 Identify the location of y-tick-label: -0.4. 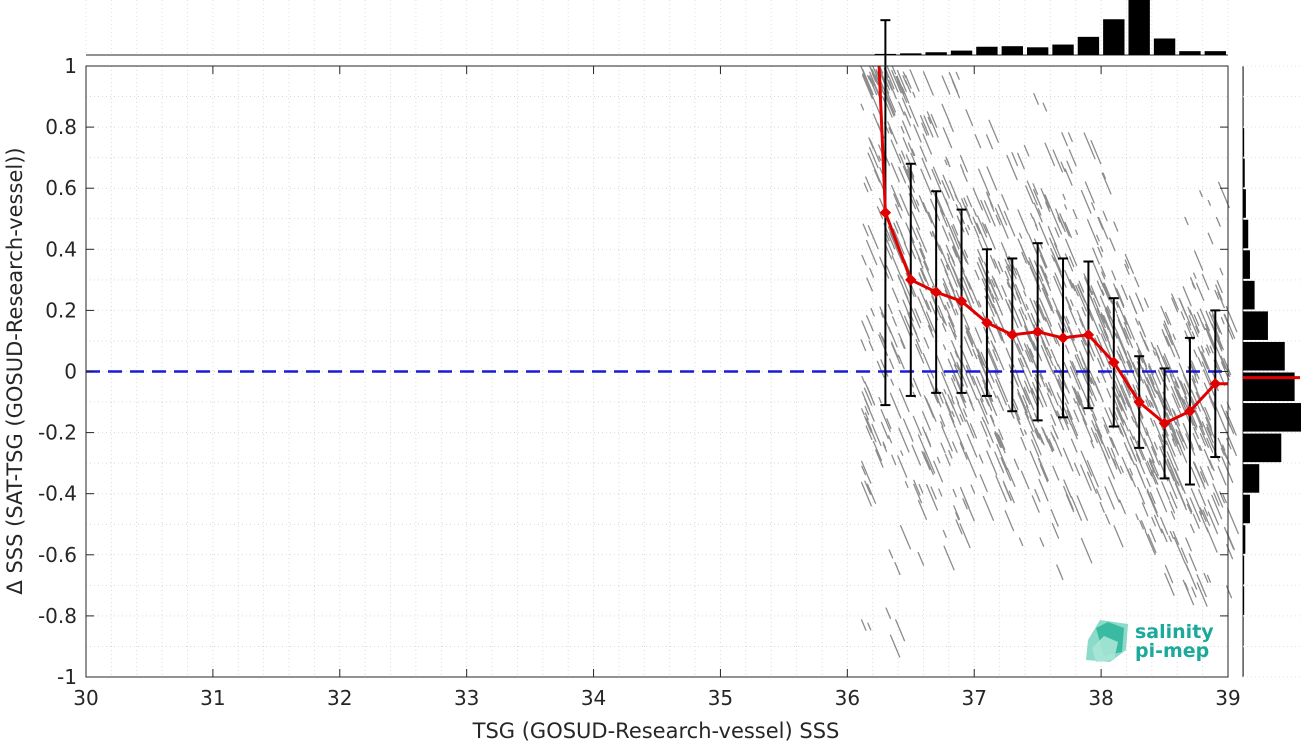
(57, 494).